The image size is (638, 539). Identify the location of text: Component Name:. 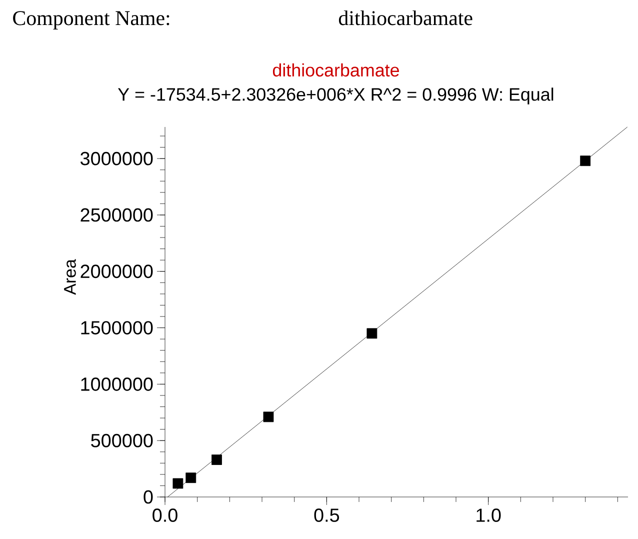
(91, 20).